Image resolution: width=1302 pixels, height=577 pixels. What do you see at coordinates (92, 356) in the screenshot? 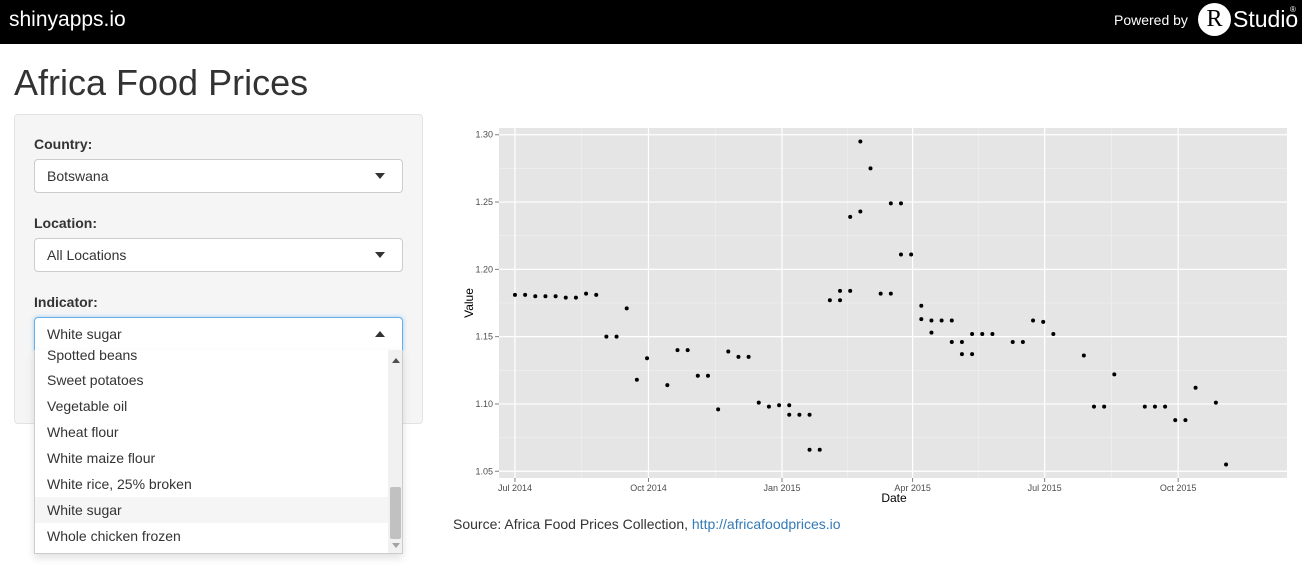
I see `dropdown-option: Spotted beans` at bounding box center [92, 356].